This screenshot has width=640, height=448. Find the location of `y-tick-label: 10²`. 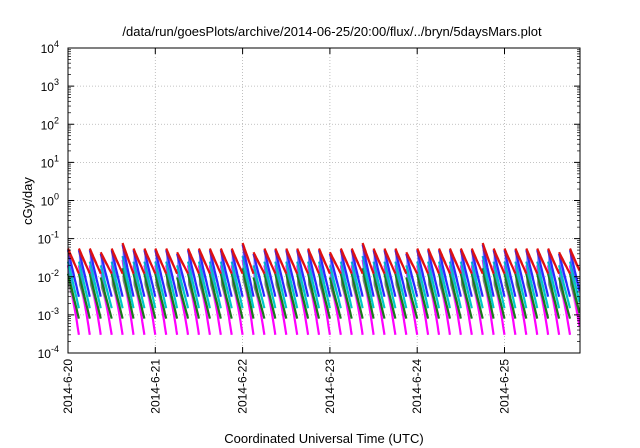

y-tick-label: 10² is located at coordinates (50, 123).